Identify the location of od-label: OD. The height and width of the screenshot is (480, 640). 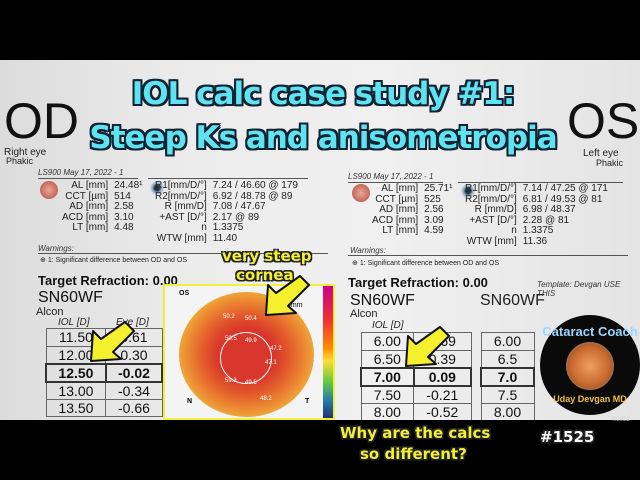
(41, 121).